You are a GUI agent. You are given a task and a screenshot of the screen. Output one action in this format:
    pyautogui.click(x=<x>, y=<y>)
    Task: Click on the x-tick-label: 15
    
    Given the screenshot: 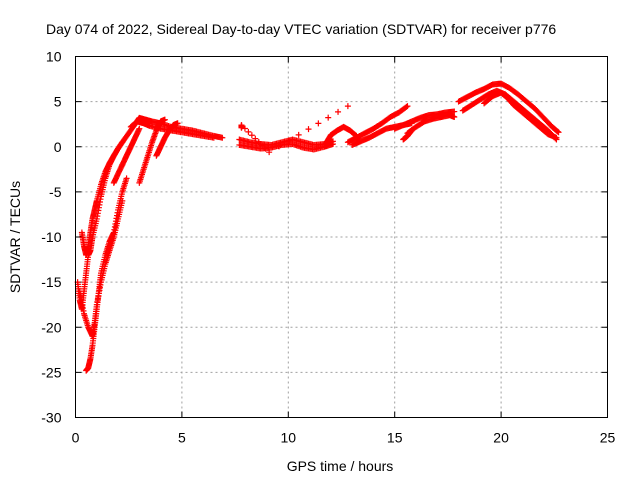 What is the action you would take?
    pyautogui.click(x=395, y=438)
    